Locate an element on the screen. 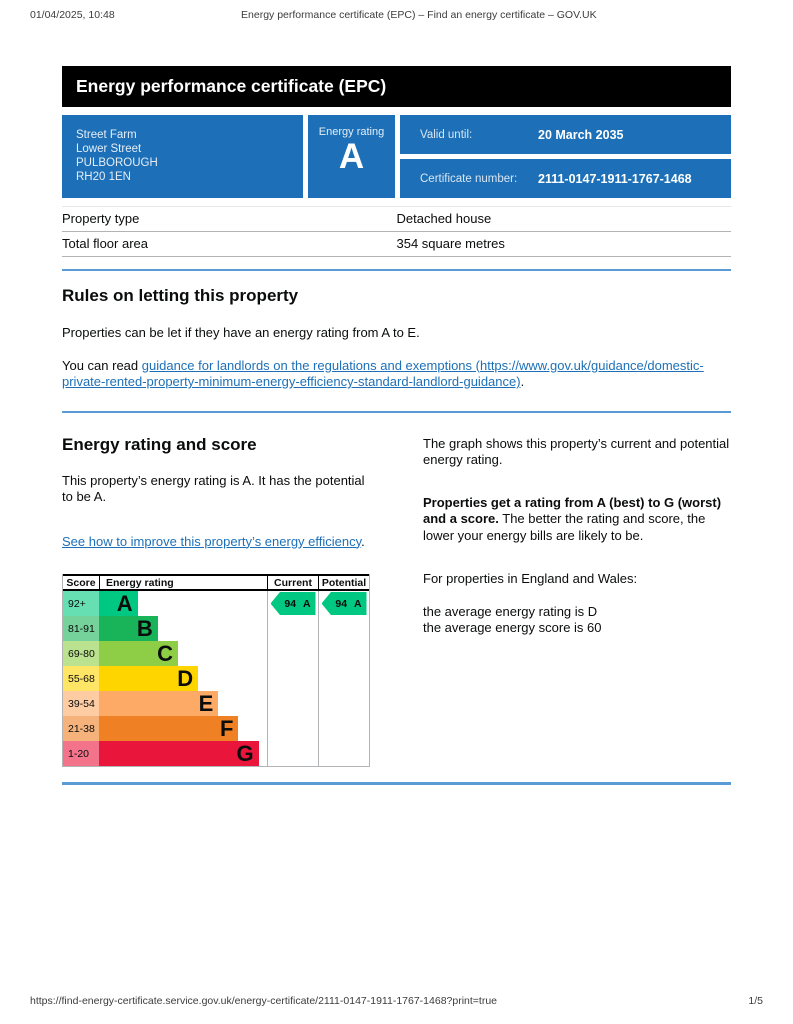 This screenshot has width=793, height=1024. potential-score: 94 is located at coordinates (341, 603).